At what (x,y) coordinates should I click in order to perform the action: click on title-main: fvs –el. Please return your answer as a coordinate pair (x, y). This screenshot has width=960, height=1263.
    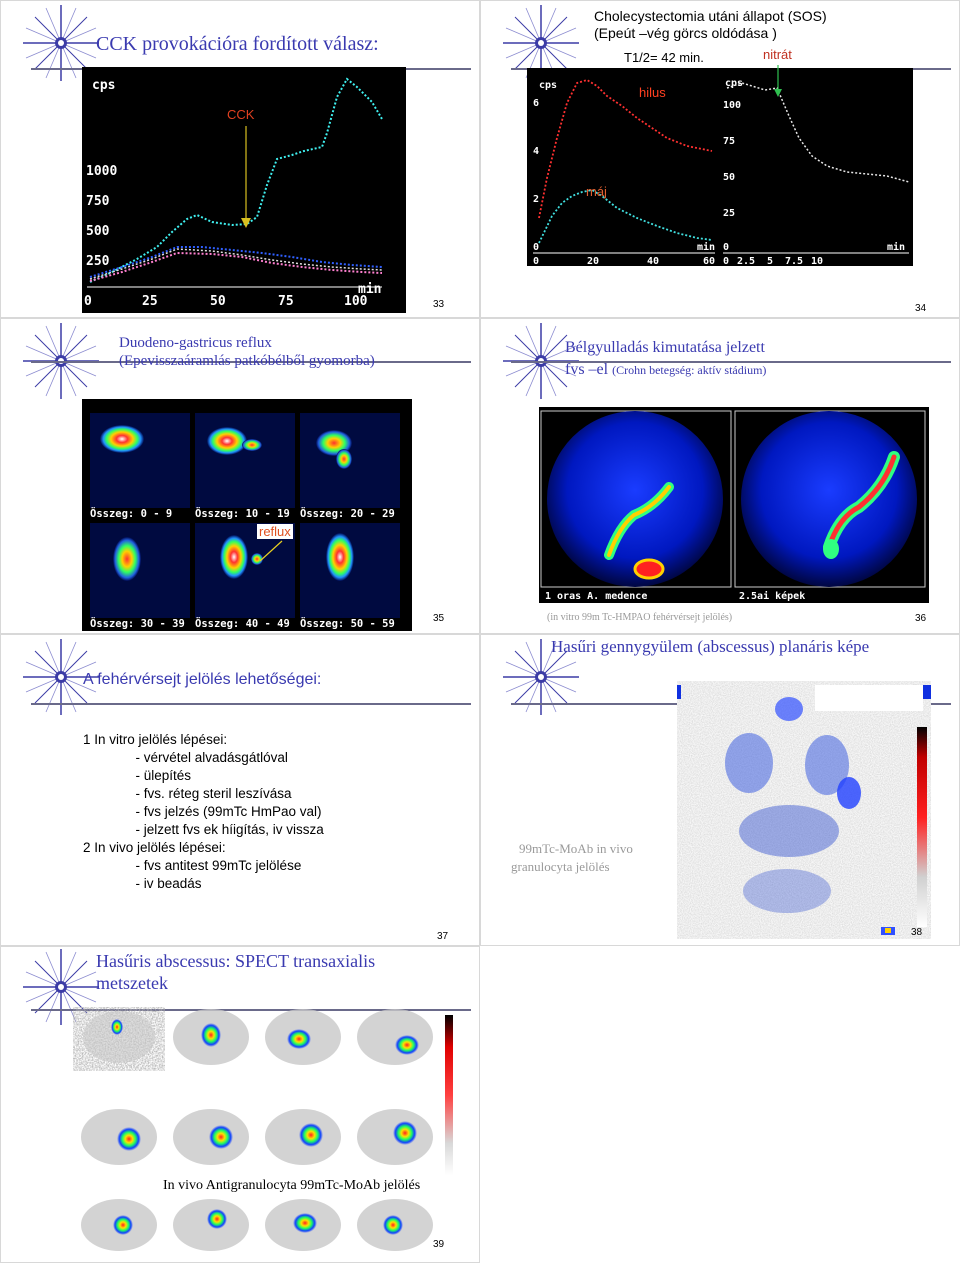
    Looking at the image, I should click on (587, 369).